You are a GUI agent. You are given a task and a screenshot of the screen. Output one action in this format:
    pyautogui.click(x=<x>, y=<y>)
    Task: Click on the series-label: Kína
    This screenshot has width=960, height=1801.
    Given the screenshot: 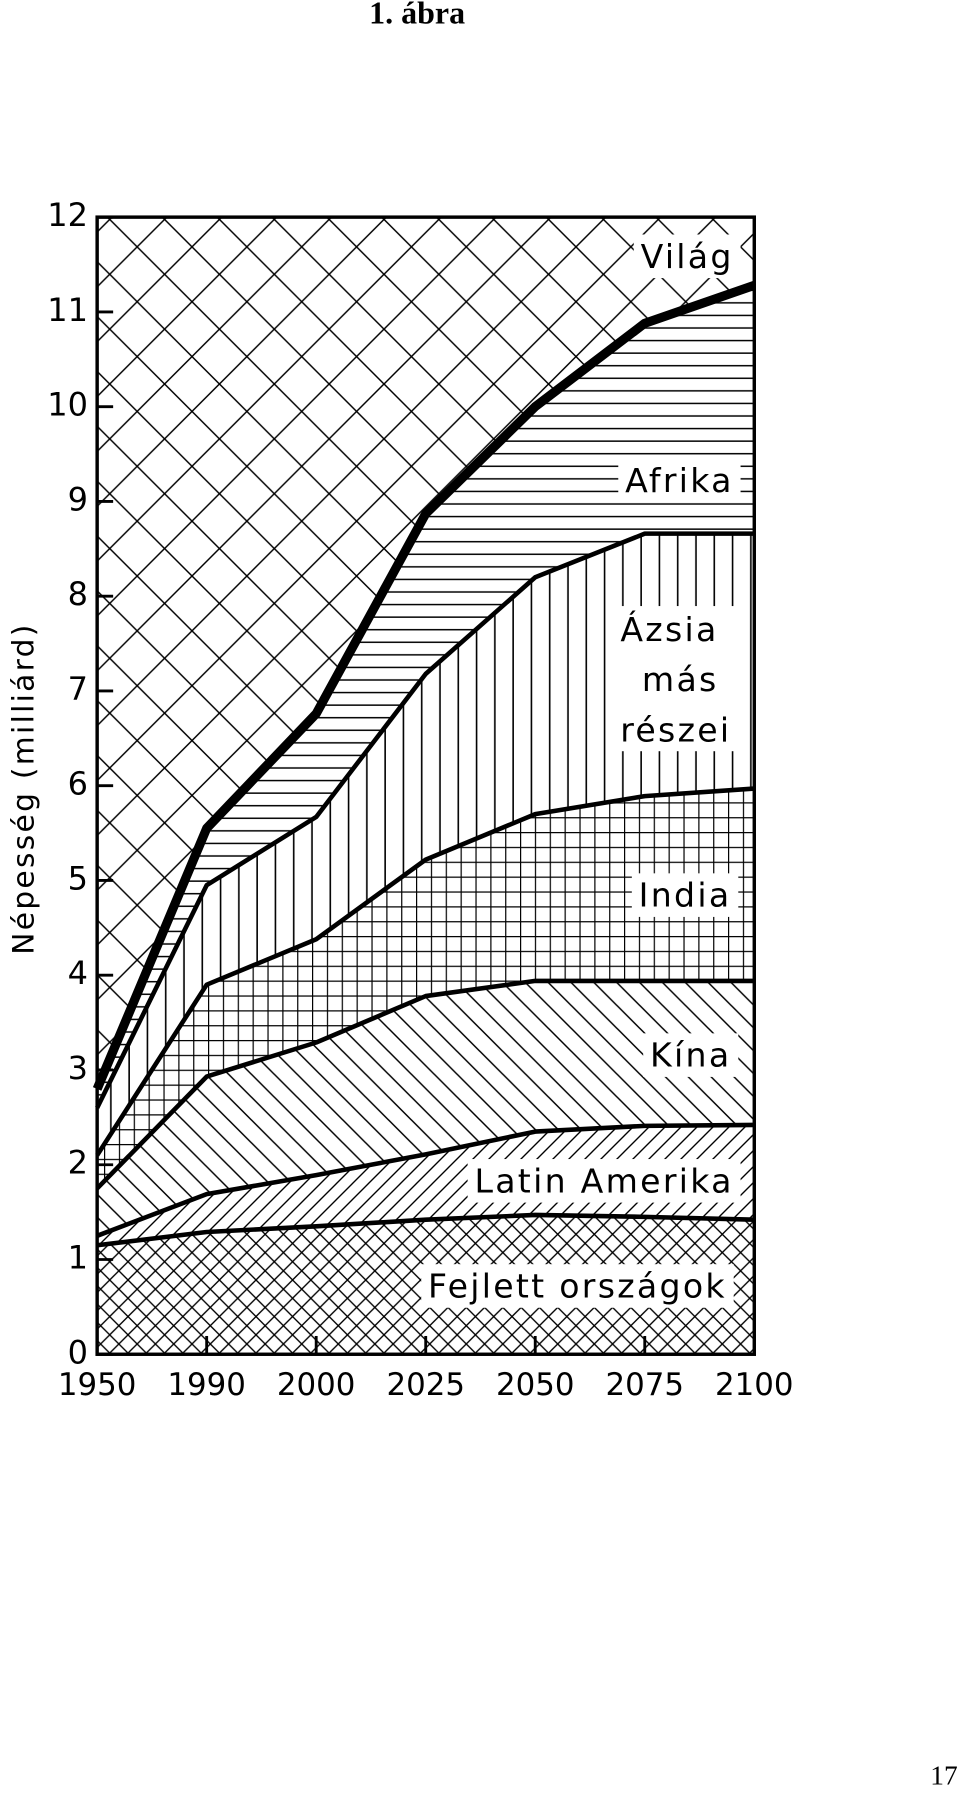 What is the action you would take?
    pyautogui.click(x=690, y=1055)
    